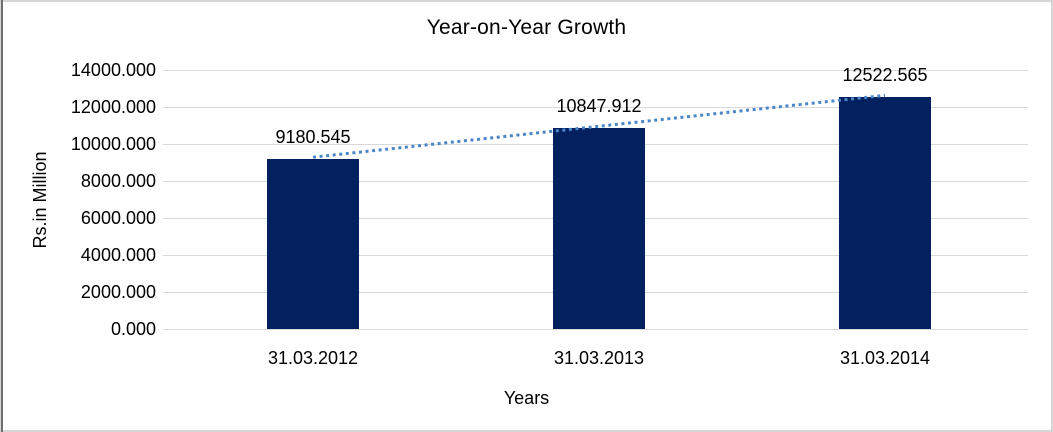 The image size is (1053, 432). Describe the element at coordinates (885, 358) in the screenshot. I see `x-tick-label: 31.03.2014` at that location.